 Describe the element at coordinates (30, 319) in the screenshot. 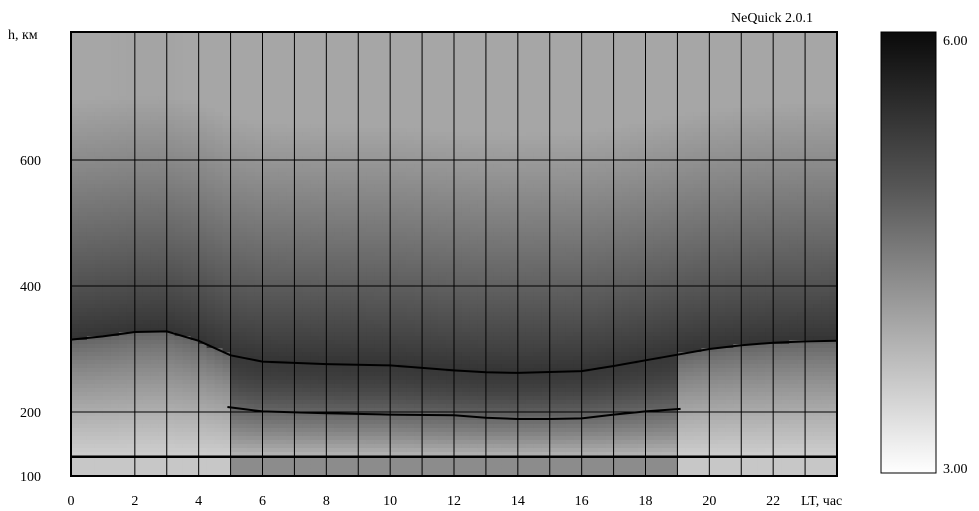

I see `y-tick-labels: 100 200 400 600` at that location.